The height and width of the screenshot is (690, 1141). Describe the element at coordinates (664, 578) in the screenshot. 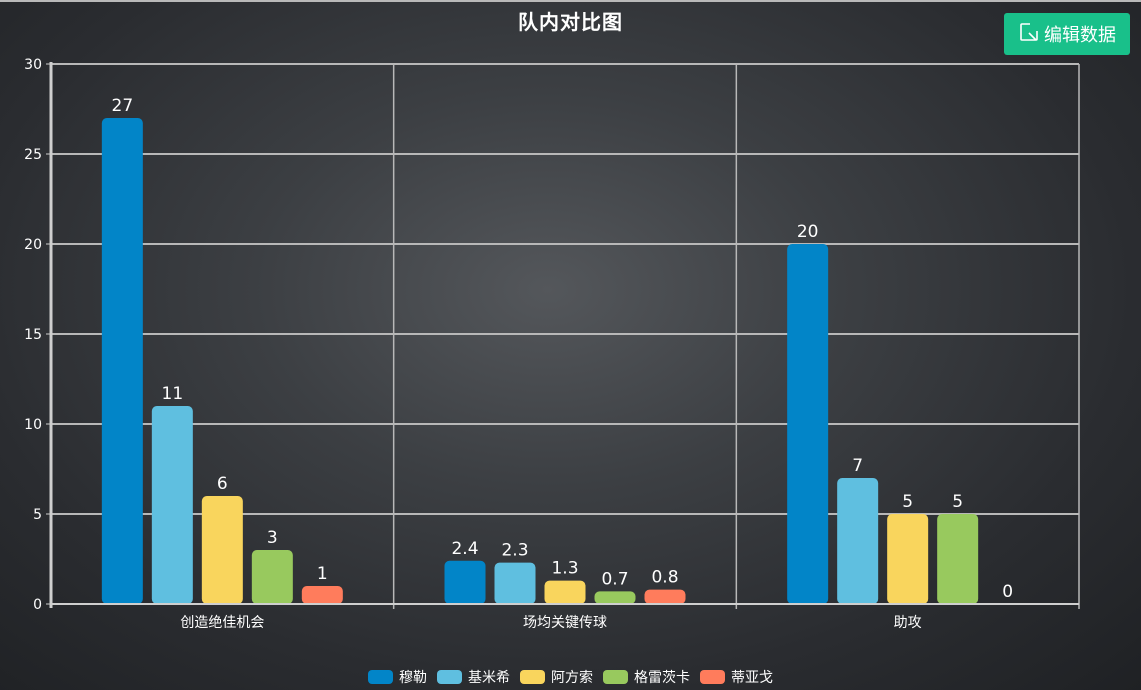

I see `bar-value-label: 0.8` at that location.